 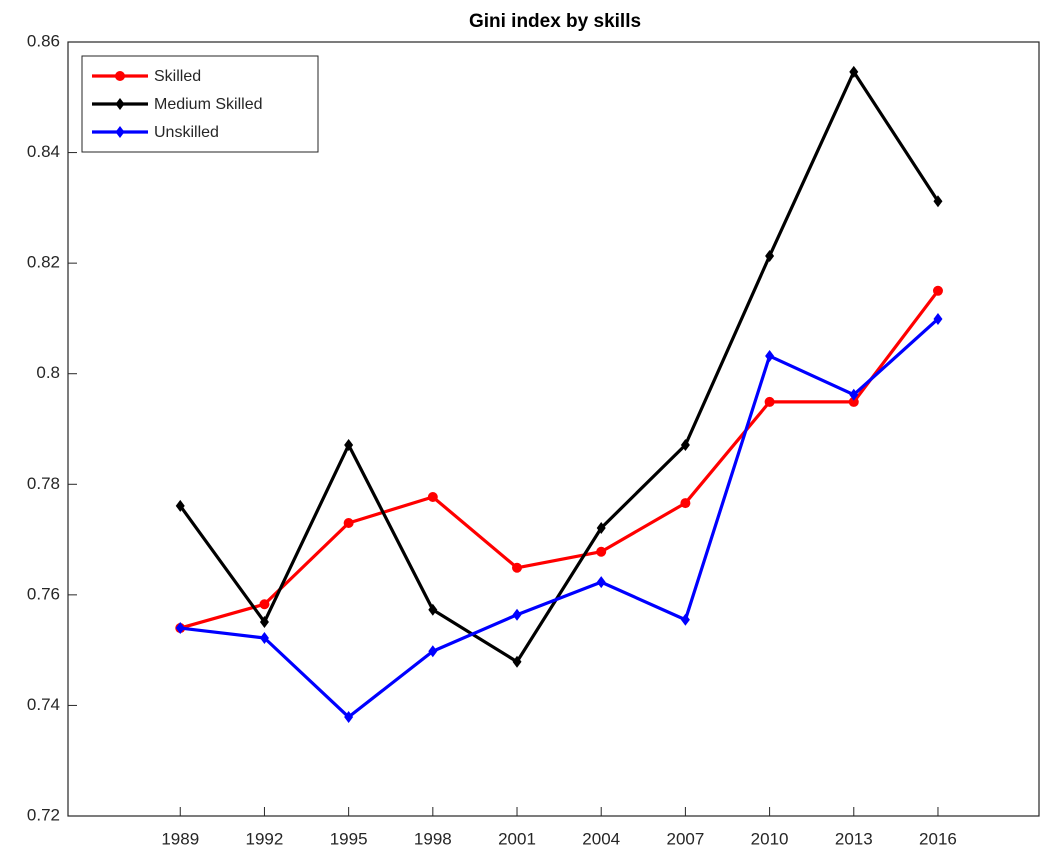 What do you see at coordinates (43, 704) in the screenshot?
I see `y-tick-label: 0.74` at bounding box center [43, 704].